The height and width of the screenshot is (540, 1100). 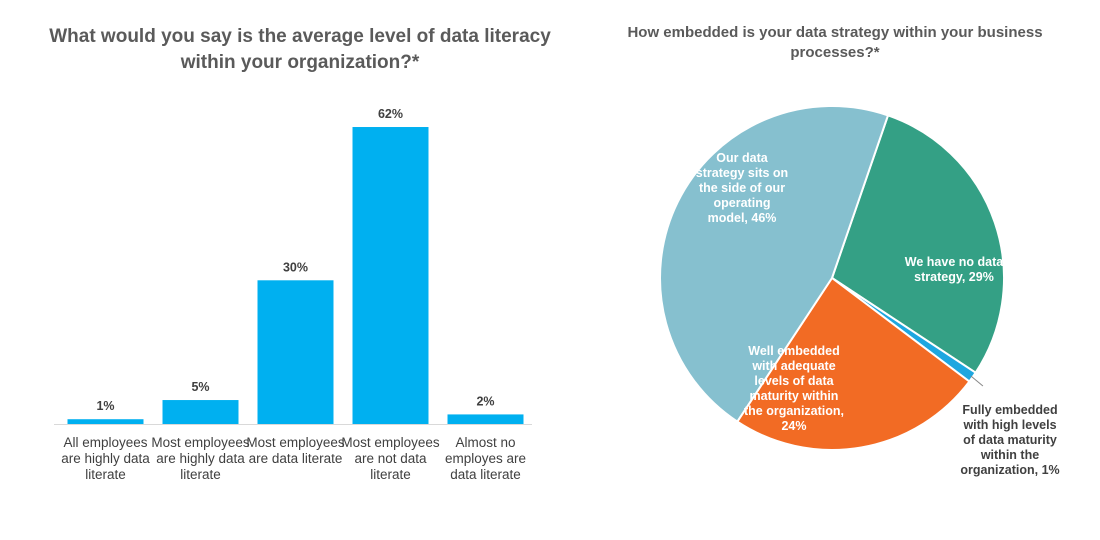 I want to click on bar-value-label: 2%, so click(x=485, y=401).